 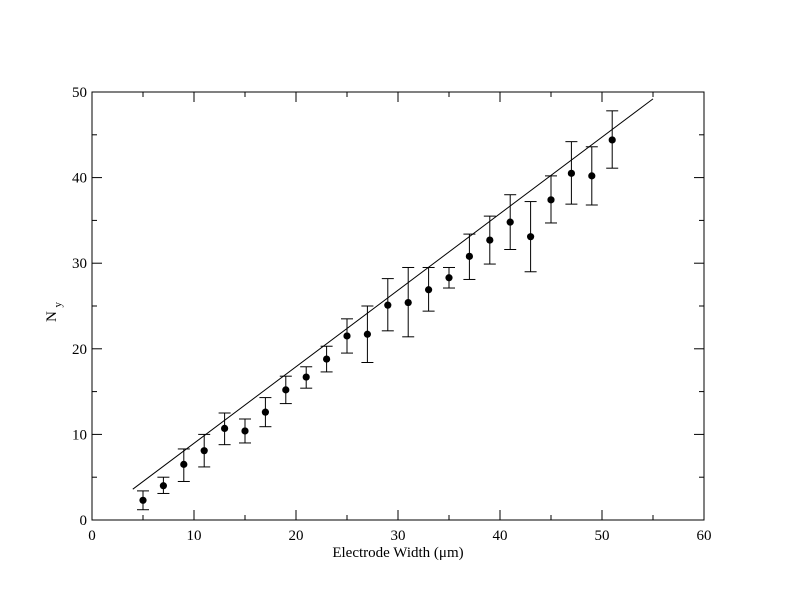 I want to click on y-axis-label: N y, so click(x=54, y=311).